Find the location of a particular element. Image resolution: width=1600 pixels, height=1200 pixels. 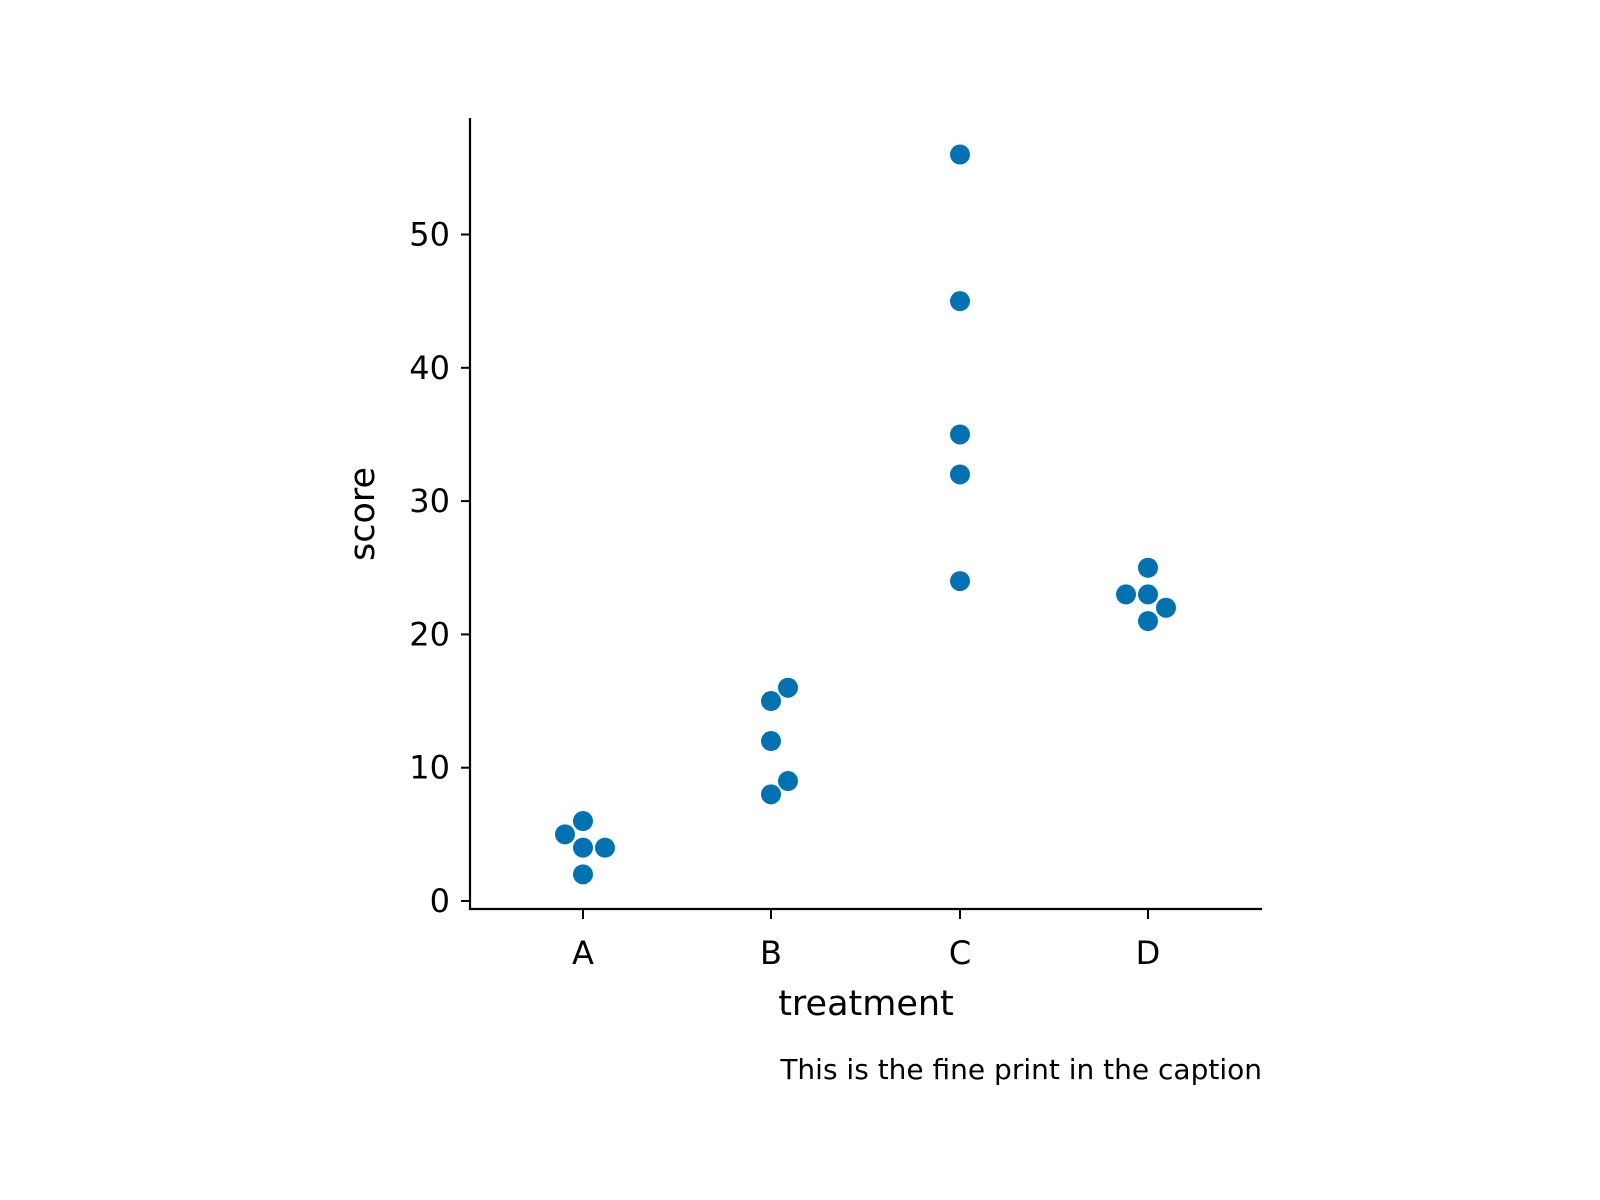

y-tick-label: 20 is located at coordinates (429, 634).